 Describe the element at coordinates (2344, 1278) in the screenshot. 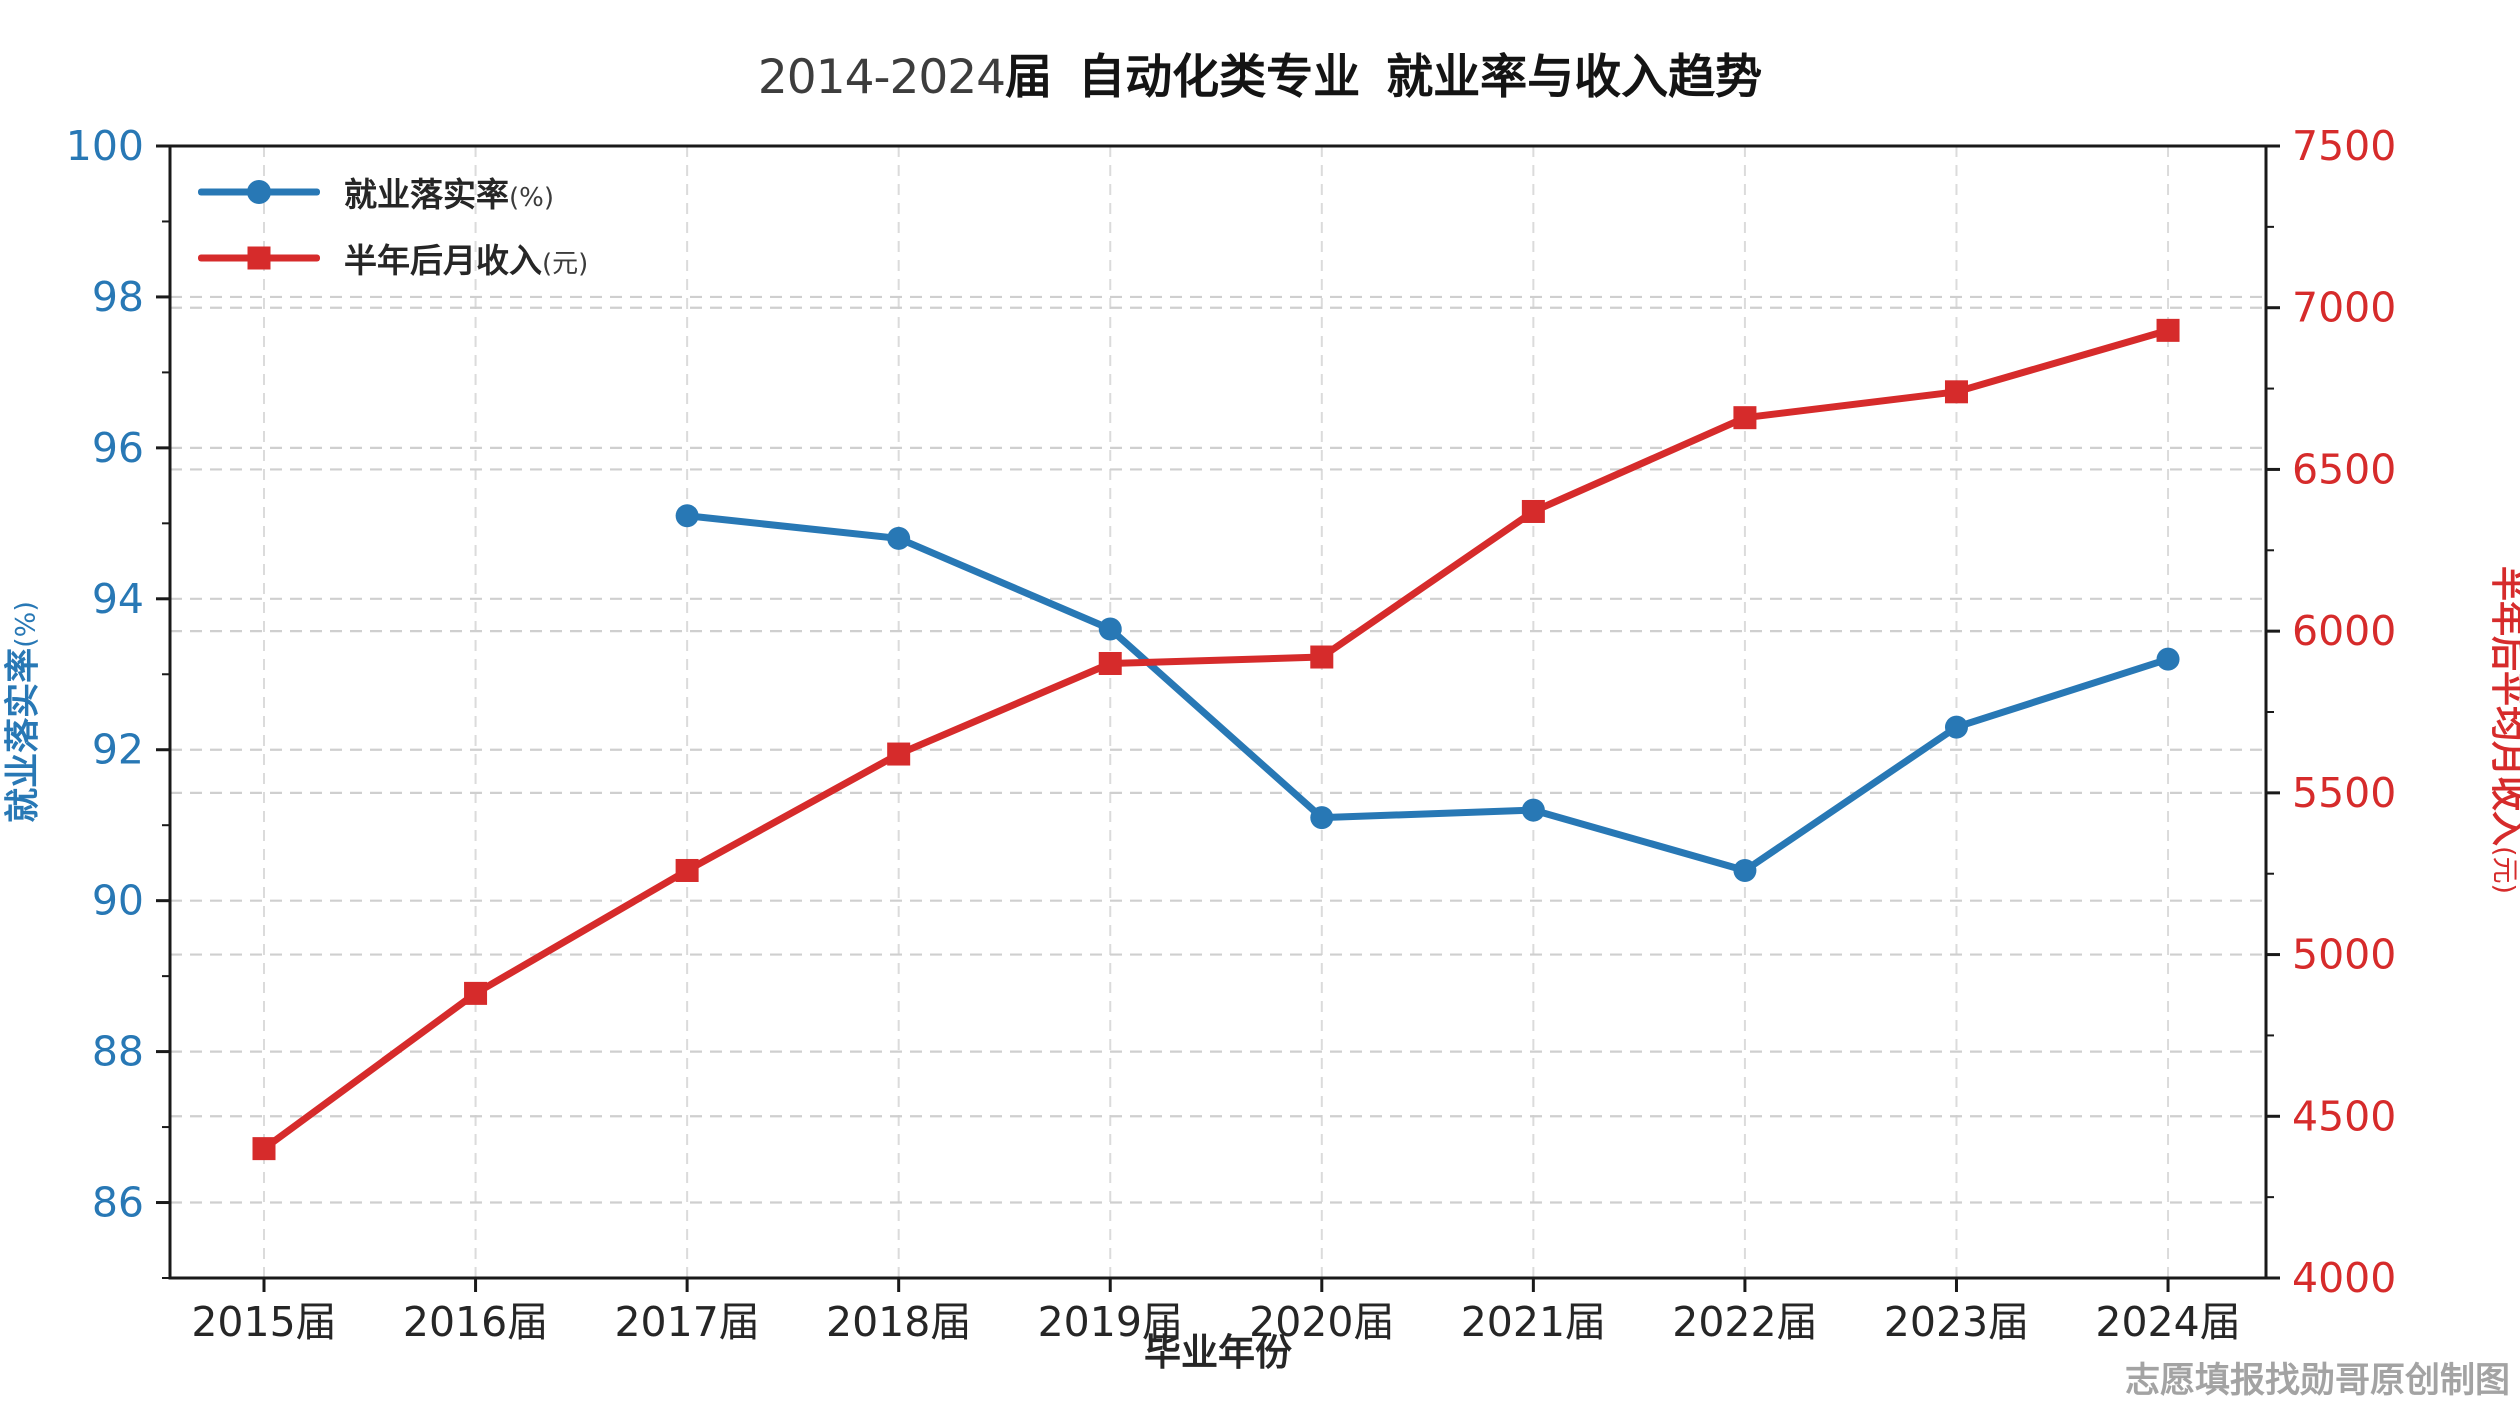

I see `right-tick-label: 4000` at that location.